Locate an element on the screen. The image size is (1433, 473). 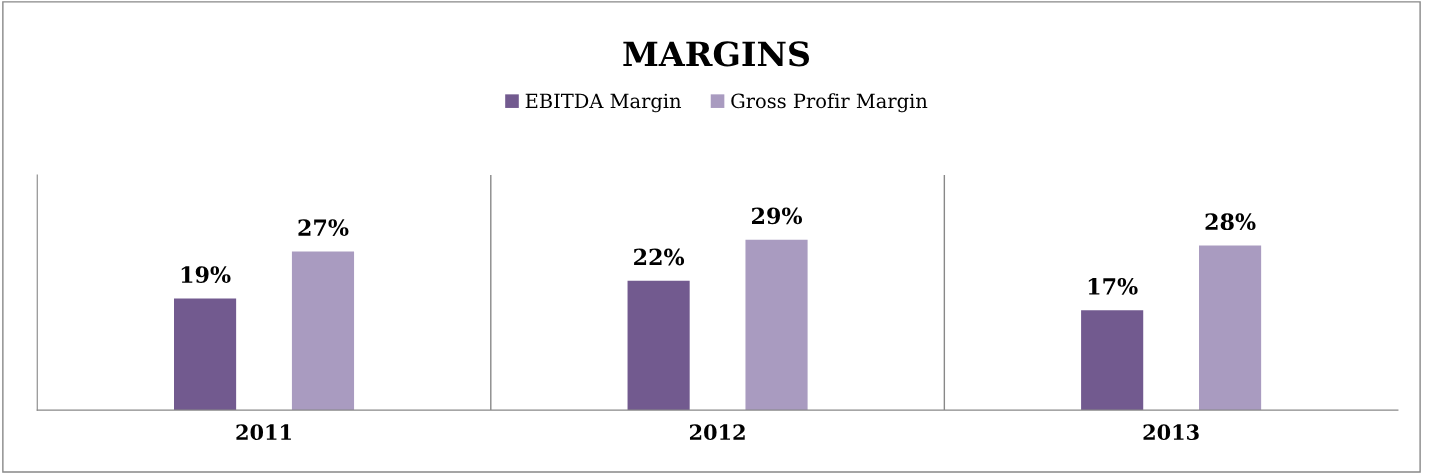
data-label: 27% is located at coordinates (323, 227).